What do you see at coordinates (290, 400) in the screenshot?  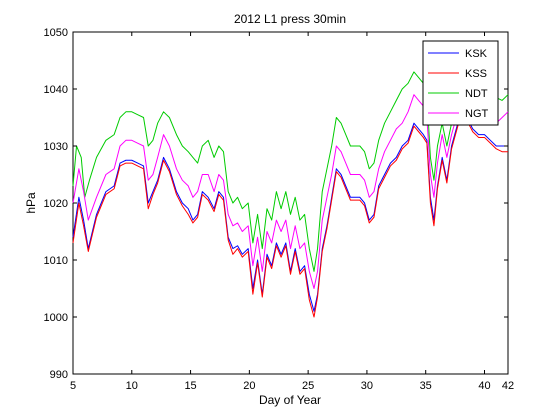 I see `x-axis-title: Day of Year` at bounding box center [290, 400].